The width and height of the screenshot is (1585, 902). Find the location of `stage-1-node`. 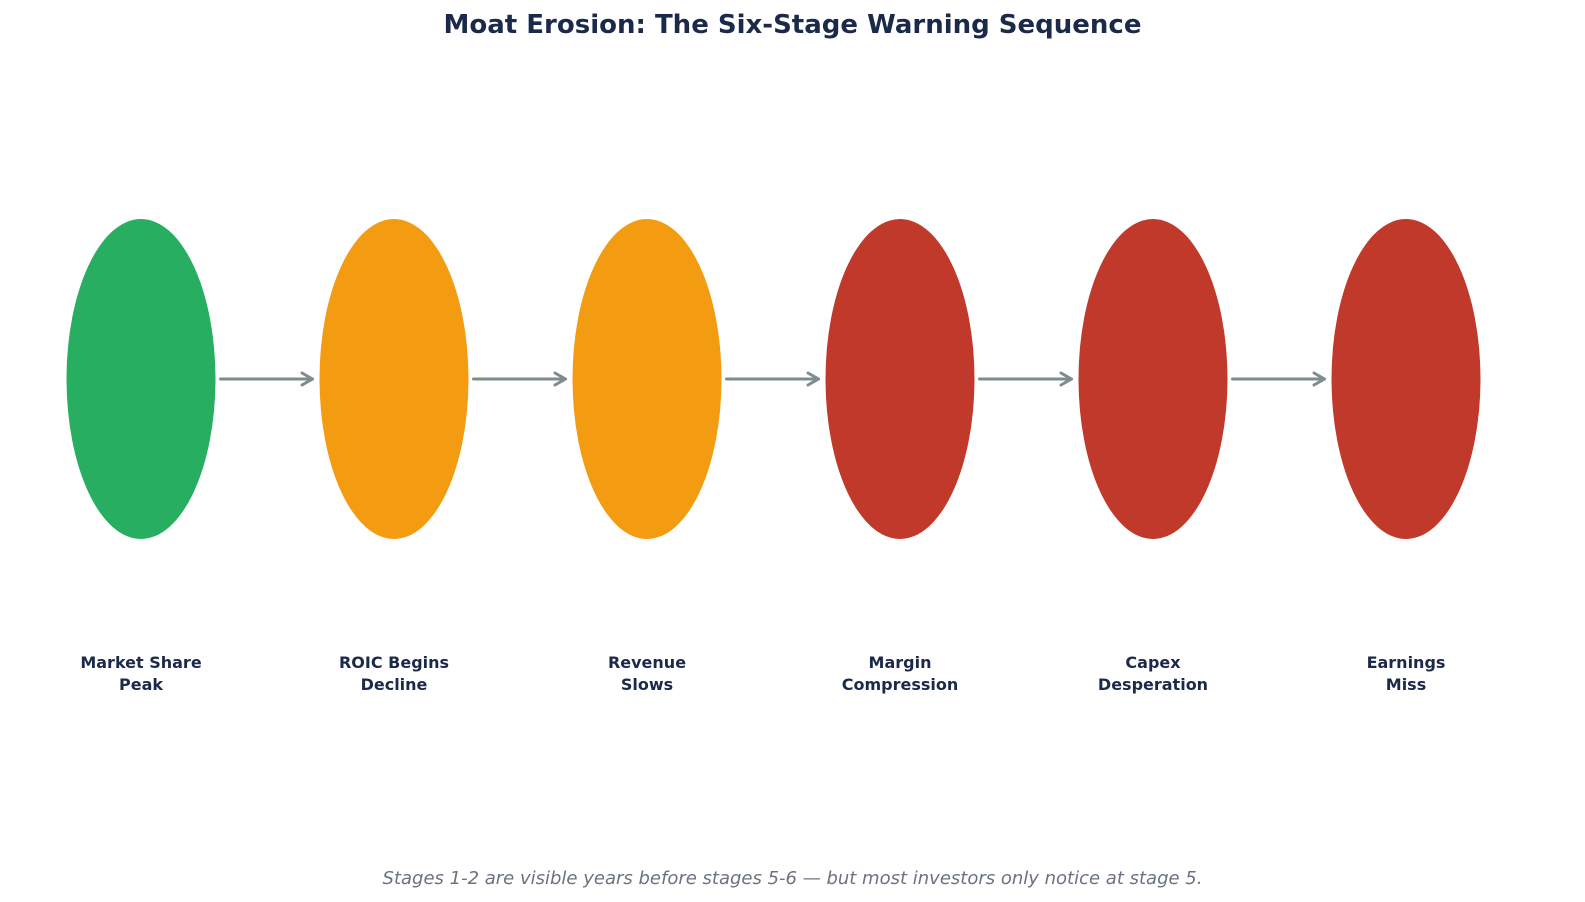

stage-1-node is located at coordinates (141, 379).